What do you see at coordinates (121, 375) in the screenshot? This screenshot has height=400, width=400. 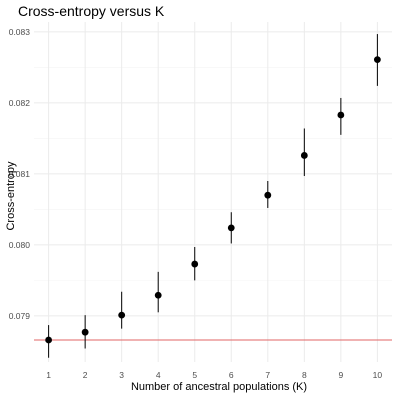 I see `x-tick-label: 3` at bounding box center [121, 375].